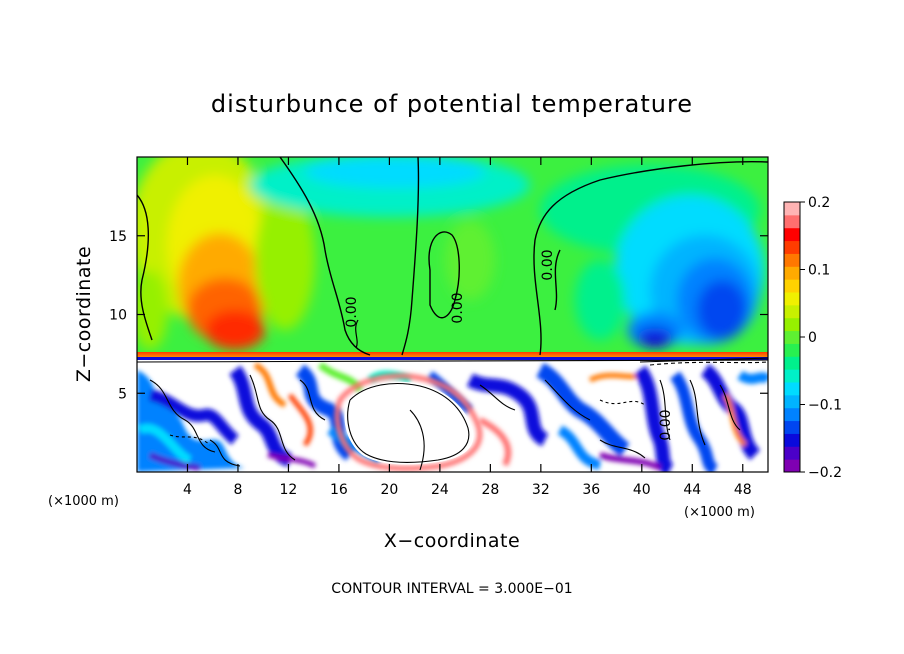 The width and height of the screenshot is (904, 654). I want to click on colorbar-tick-label: −0.1, so click(825, 406).